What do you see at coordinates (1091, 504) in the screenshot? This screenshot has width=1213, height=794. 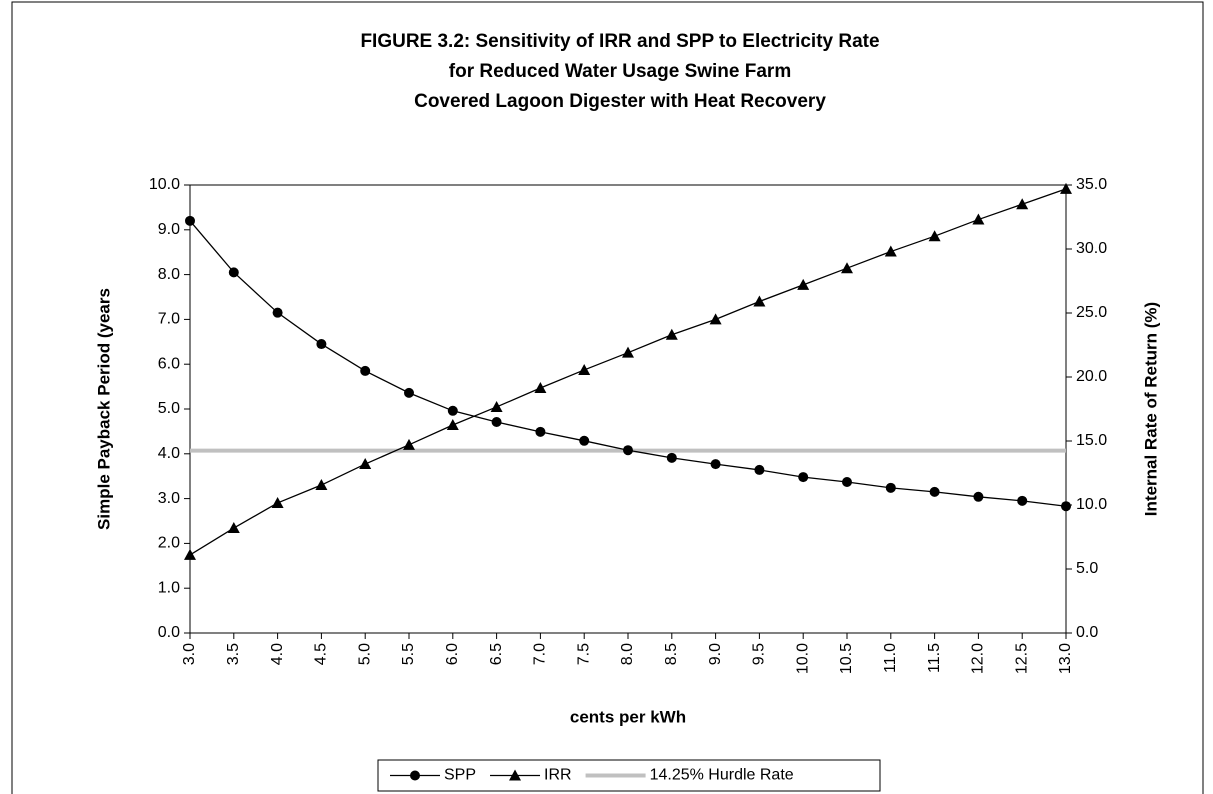 I see `y2-tick-label: 10.0` at bounding box center [1091, 504].